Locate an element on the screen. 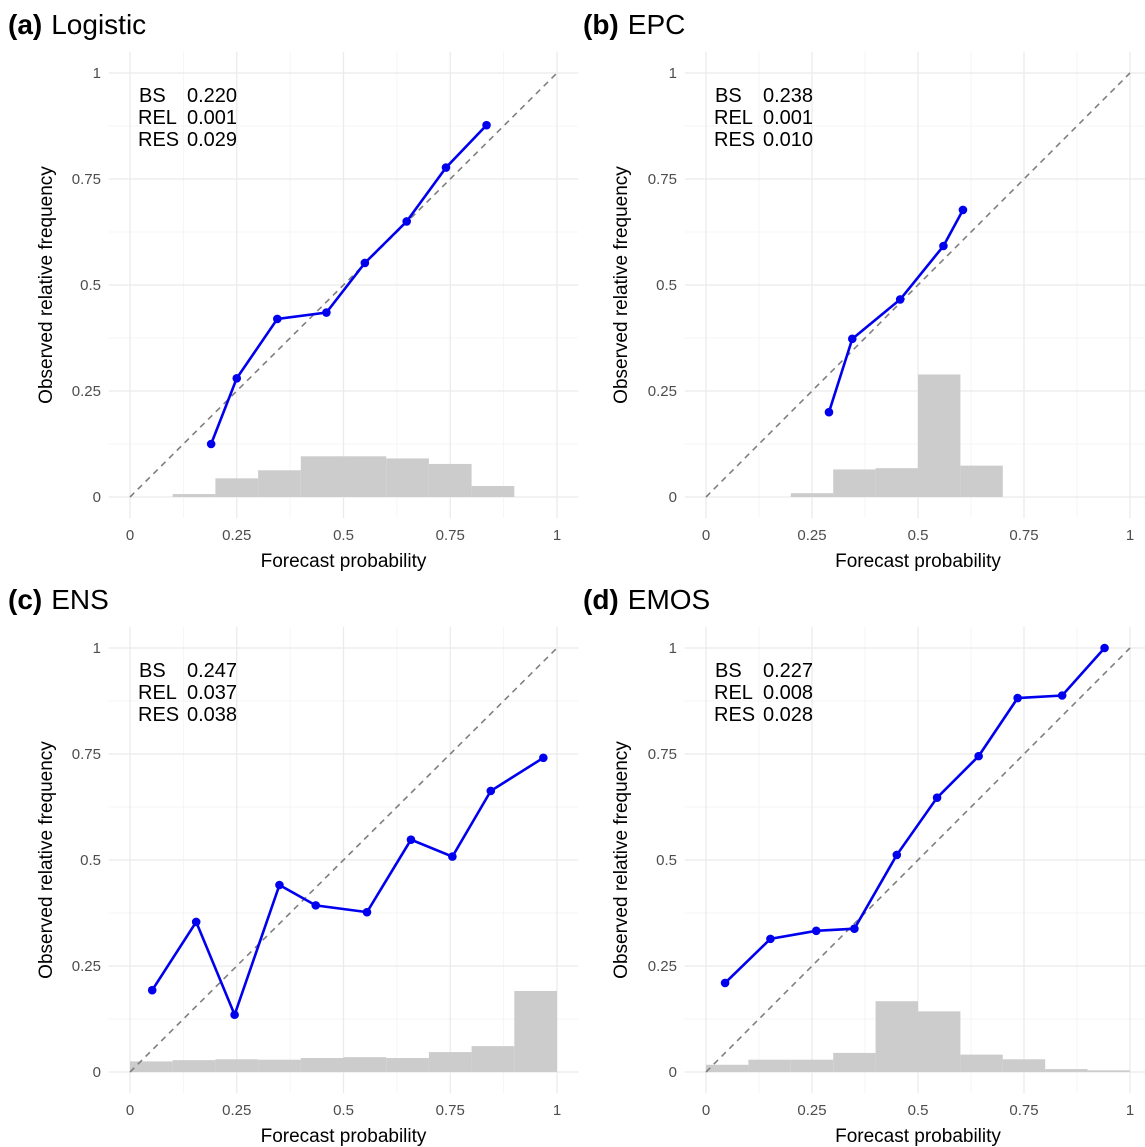 Image resolution: width=1145 pixels, height=1147 pixels. stats-value-res: 0.038 is located at coordinates (212, 715).